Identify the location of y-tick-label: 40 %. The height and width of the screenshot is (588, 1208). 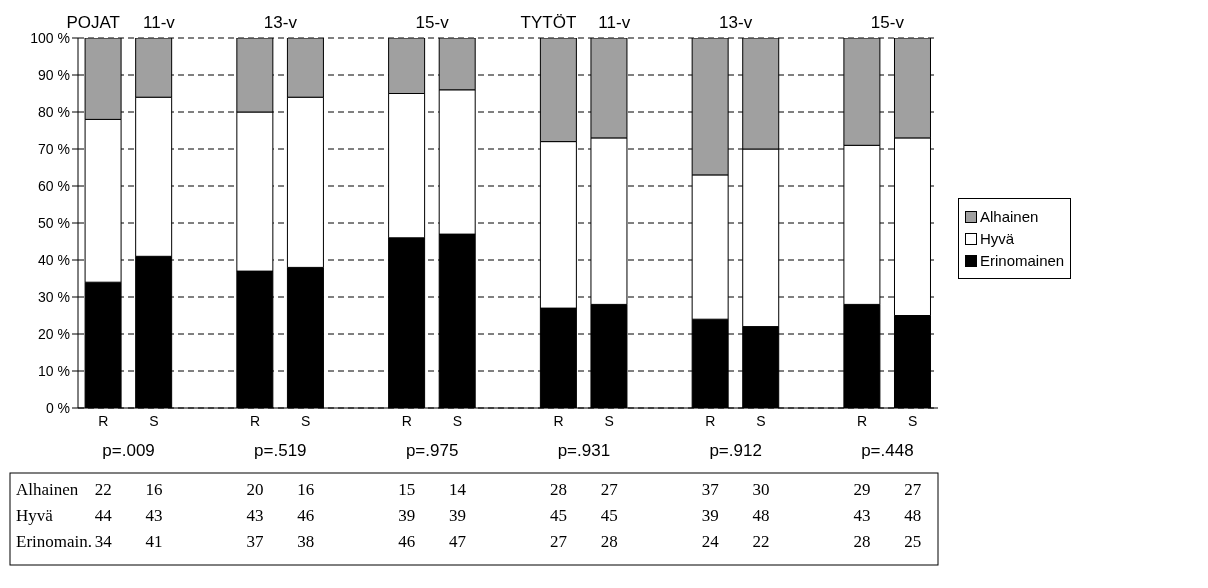
(54, 259).